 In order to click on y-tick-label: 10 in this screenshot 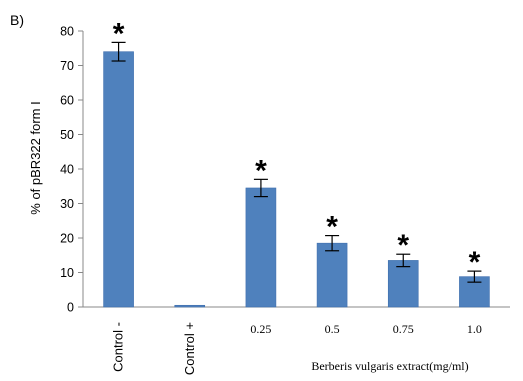, I will do `click(67, 273)`.